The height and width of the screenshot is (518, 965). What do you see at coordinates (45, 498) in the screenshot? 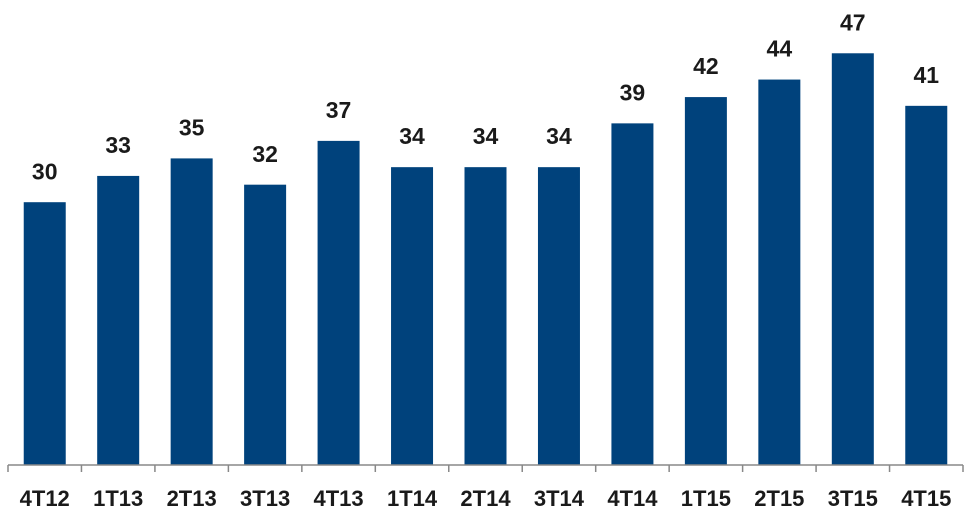
I see `x-tick-label: 4T12` at bounding box center [45, 498].